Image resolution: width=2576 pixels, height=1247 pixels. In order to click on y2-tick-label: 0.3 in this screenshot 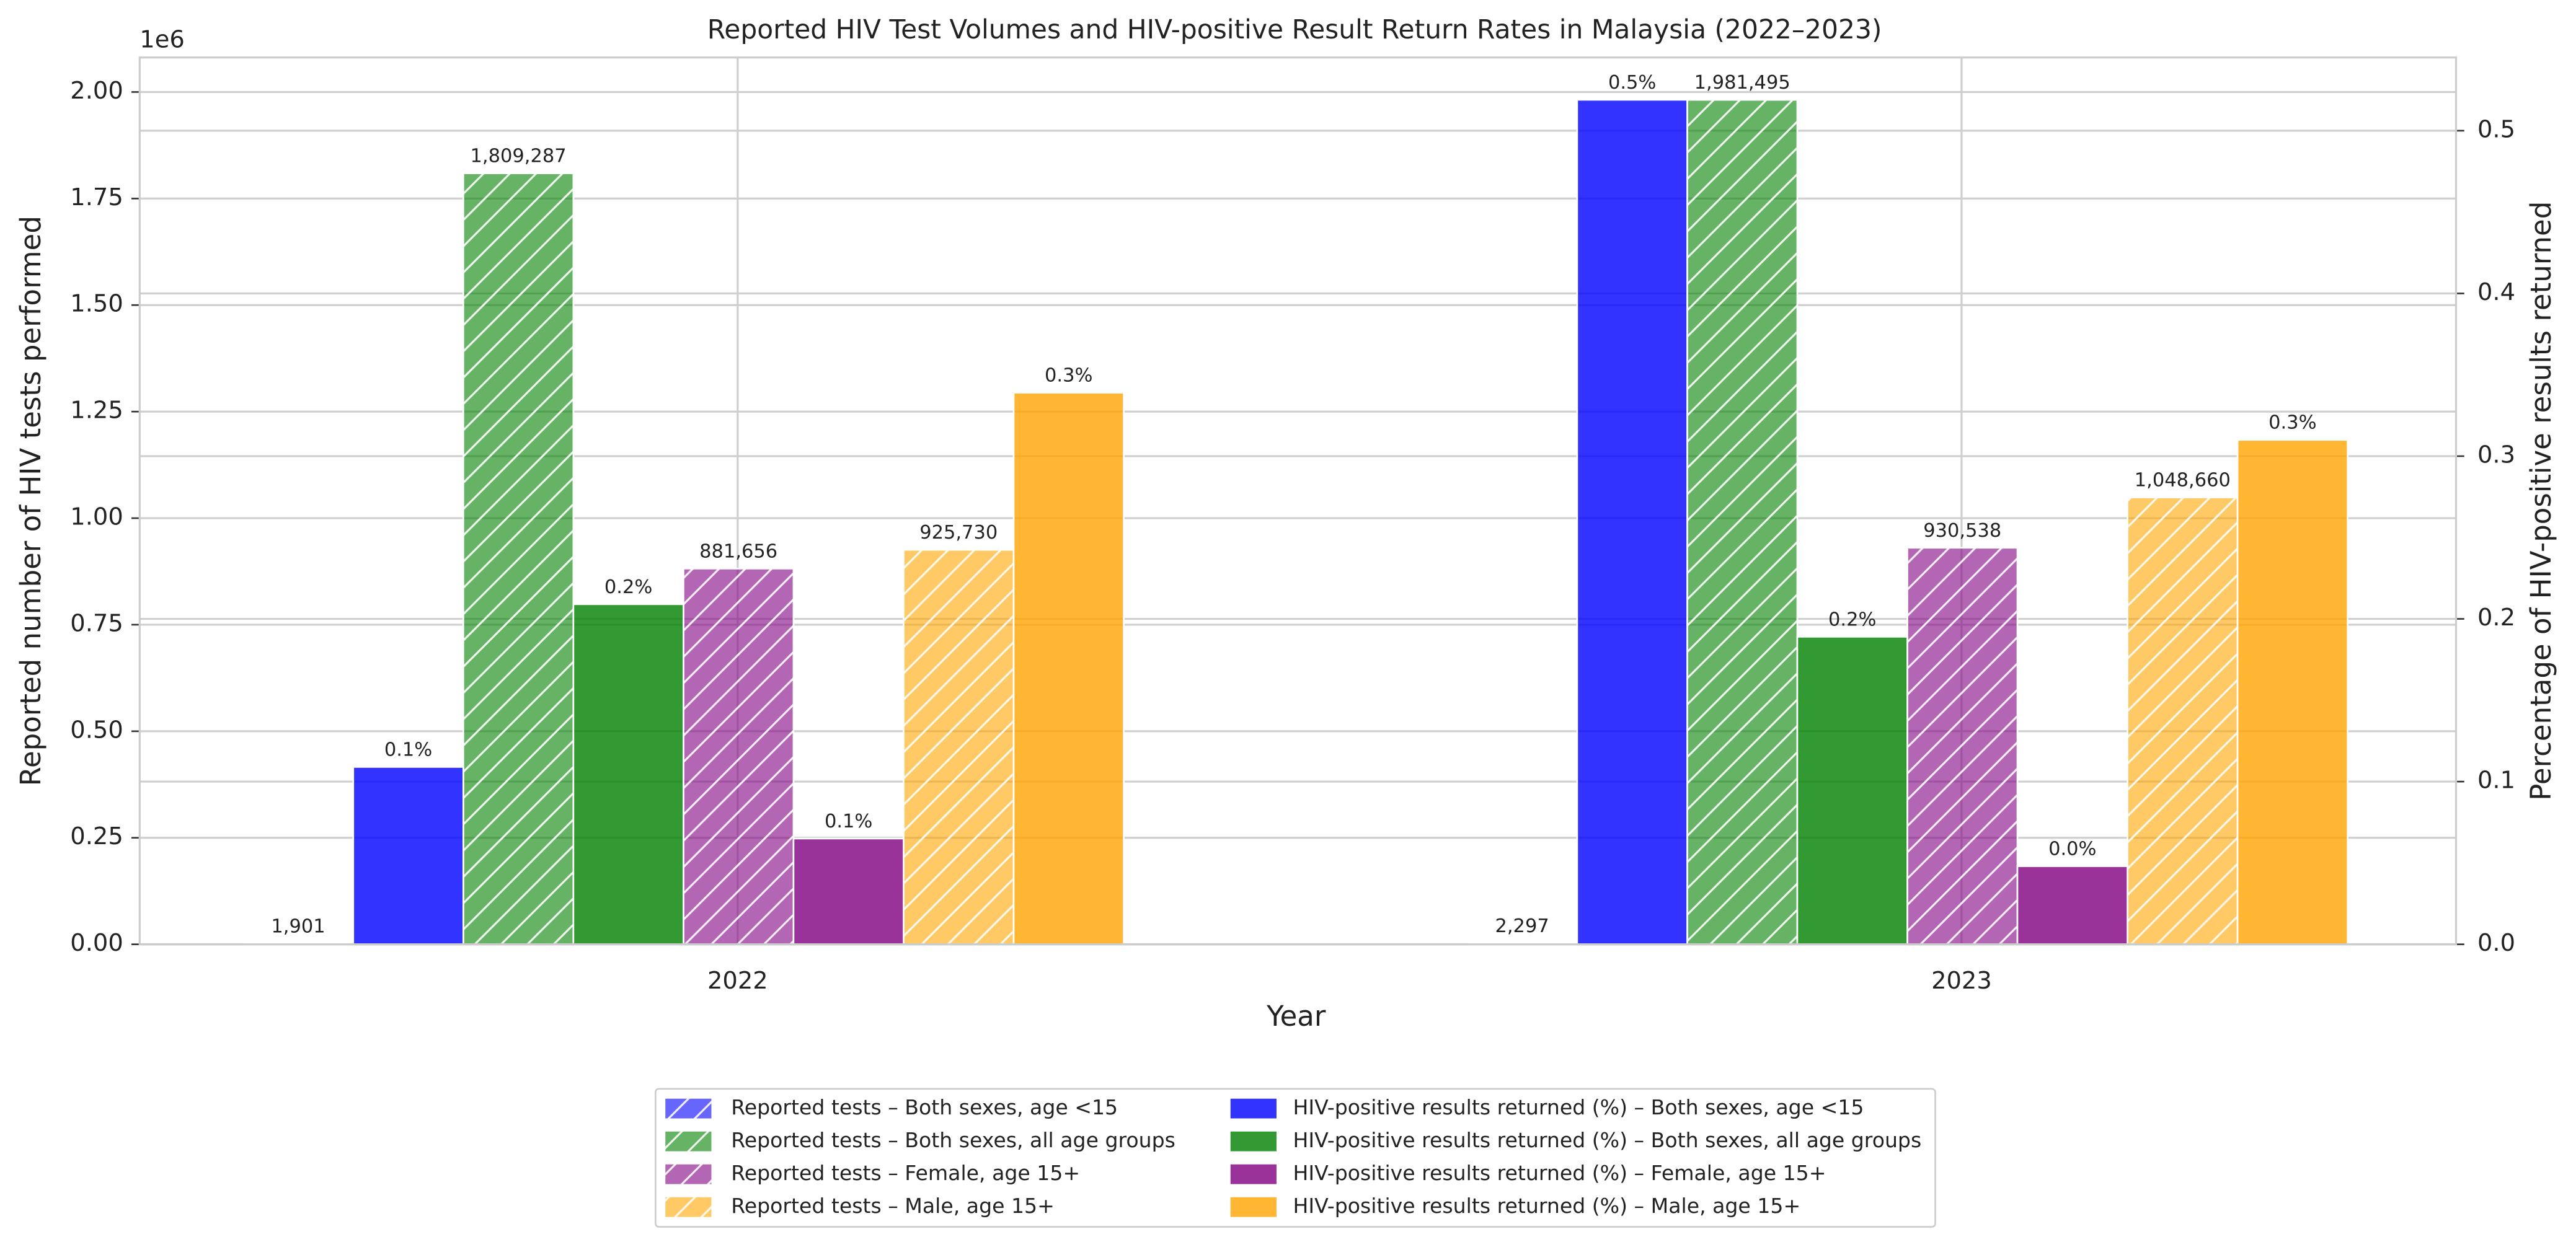, I will do `click(2496, 455)`.